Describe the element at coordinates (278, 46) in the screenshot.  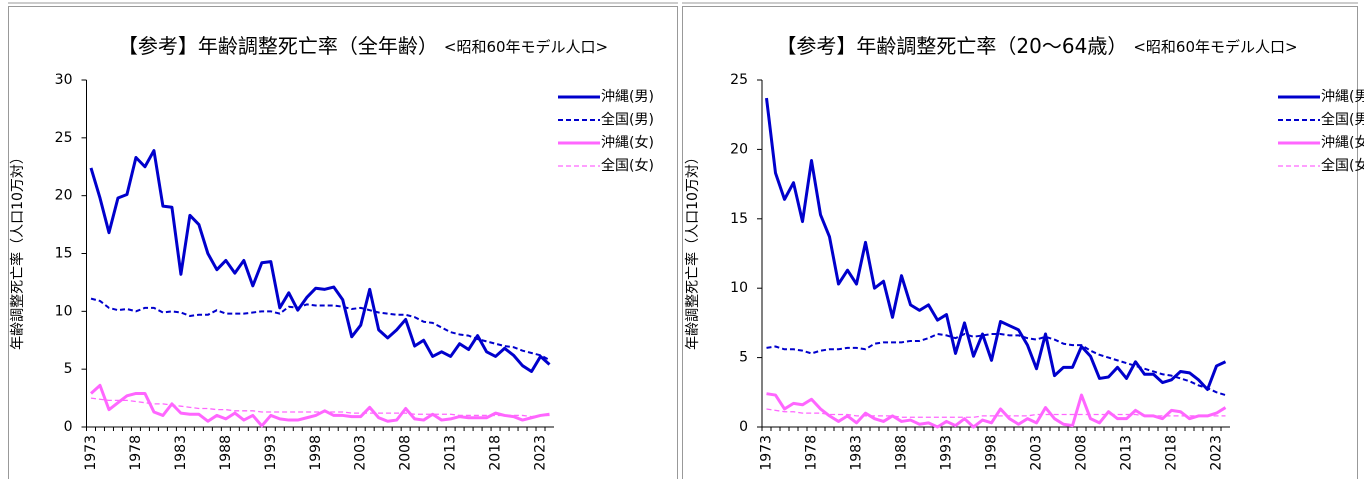
I see `title-main: 【参考】年齢調整死亡率（全年齢）` at that location.